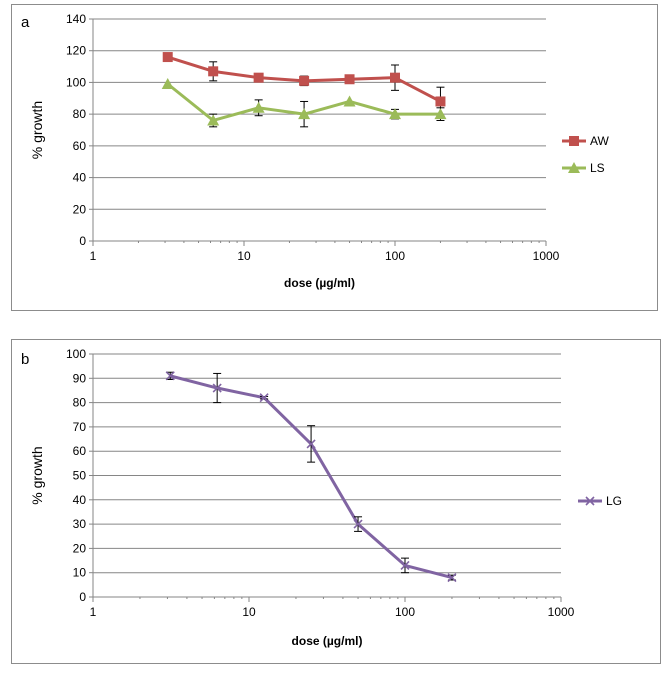 This screenshot has width=669, height=676. What do you see at coordinates (583, 168) in the screenshot?
I see `legend-entry-LS: LS` at bounding box center [583, 168].